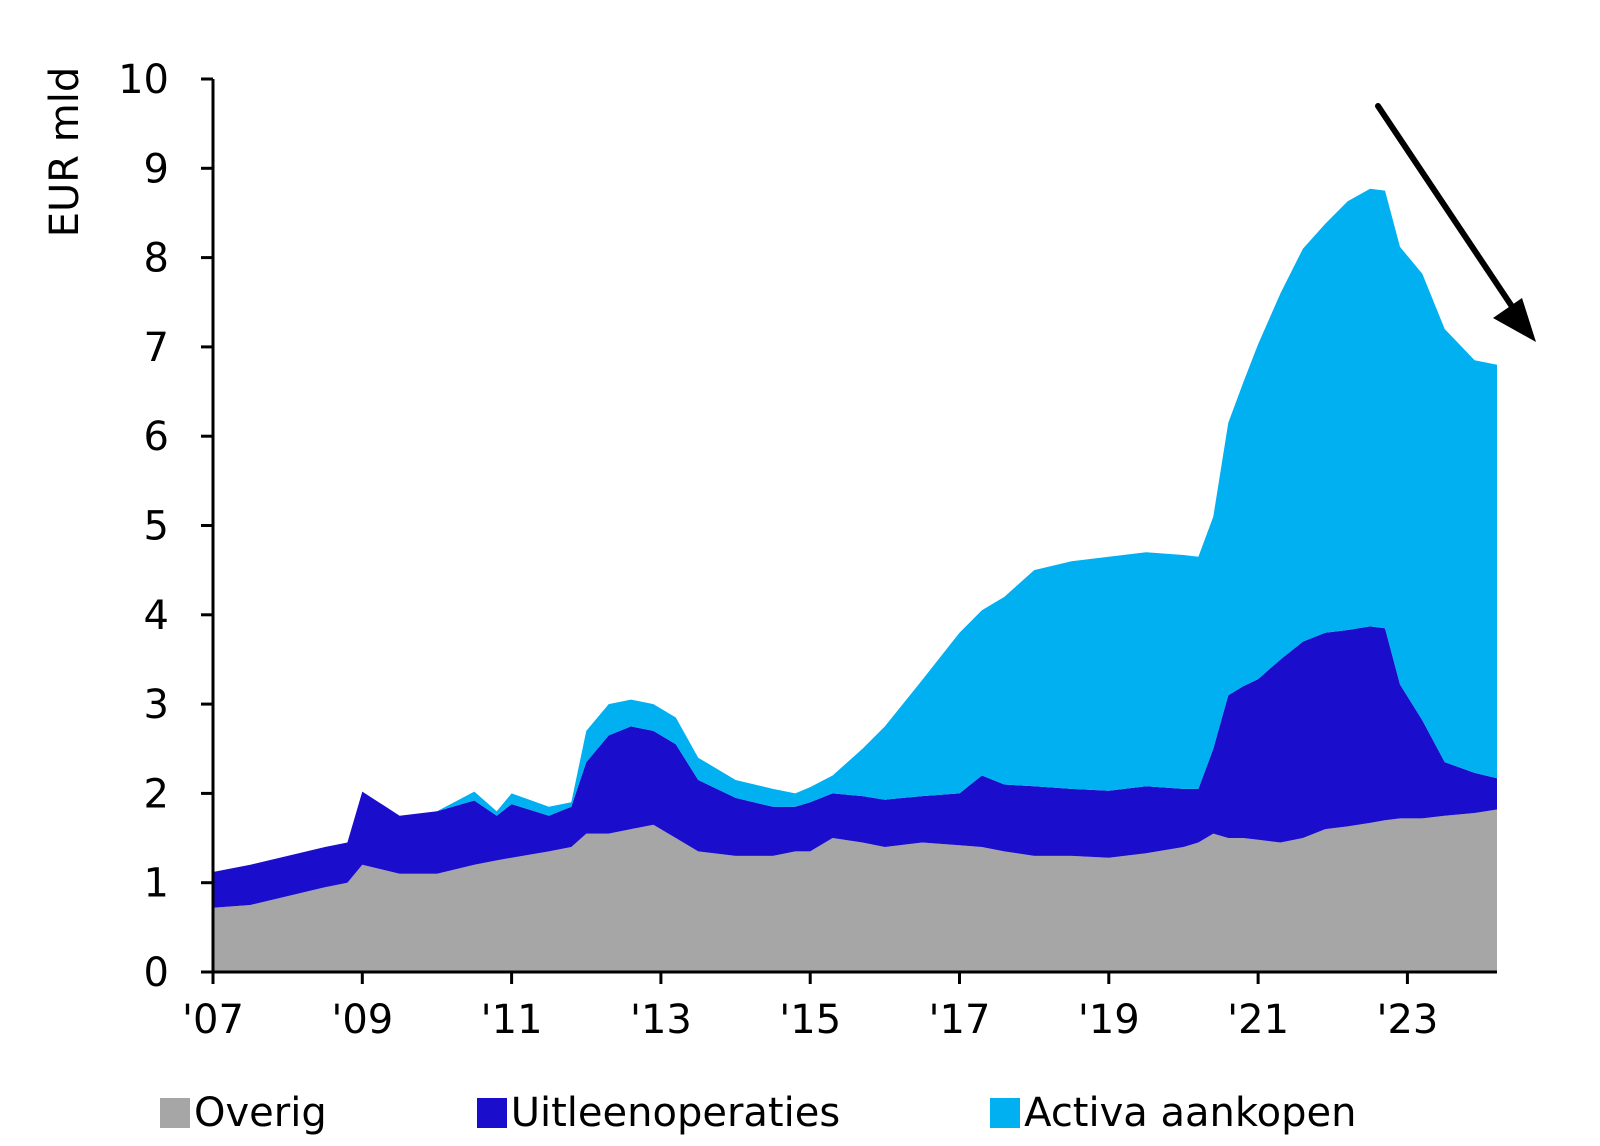 The width and height of the screenshot is (1600, 1146). Describe the element at coordinates (1005, 1113) in the screenshot. I see `legend-swatch-activa-aankopen` at that location.